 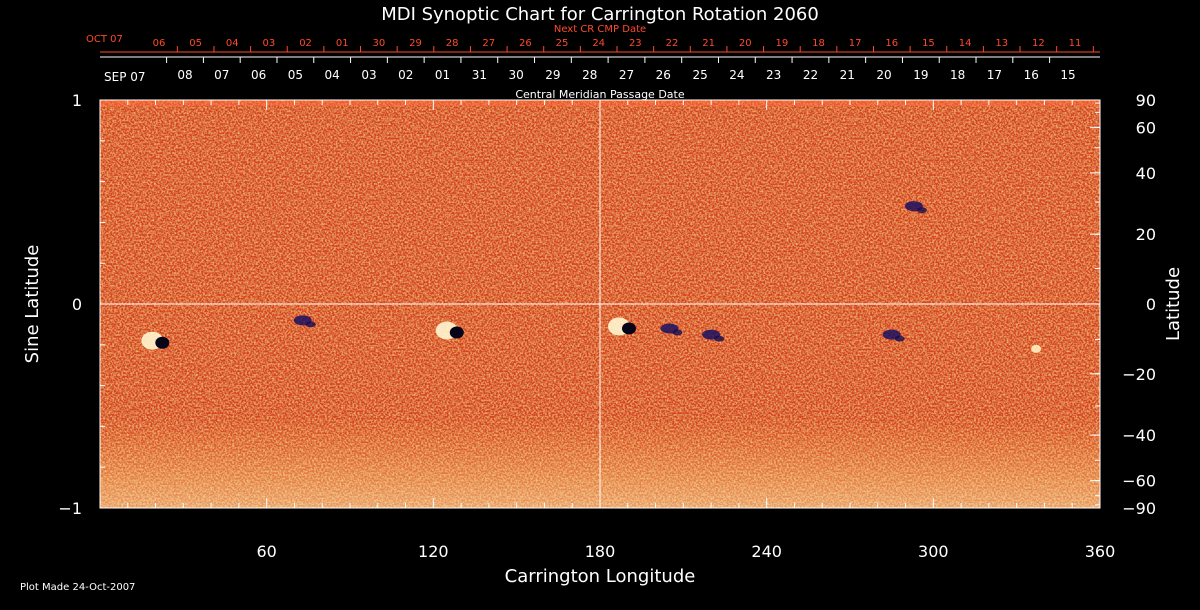 What do you see at coordinates (552, 75) in the screenshot?
I see `cmp-date-label: 29` at bounding box center [552, 75].